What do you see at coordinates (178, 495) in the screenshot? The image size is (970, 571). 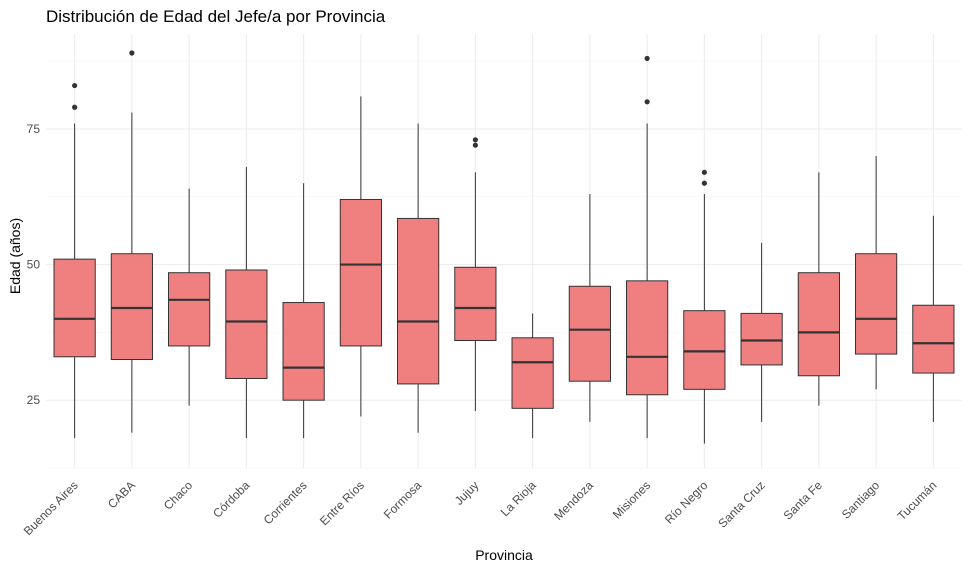 I see `x-tick-label: Chaco` at bounding box center [178, 495].